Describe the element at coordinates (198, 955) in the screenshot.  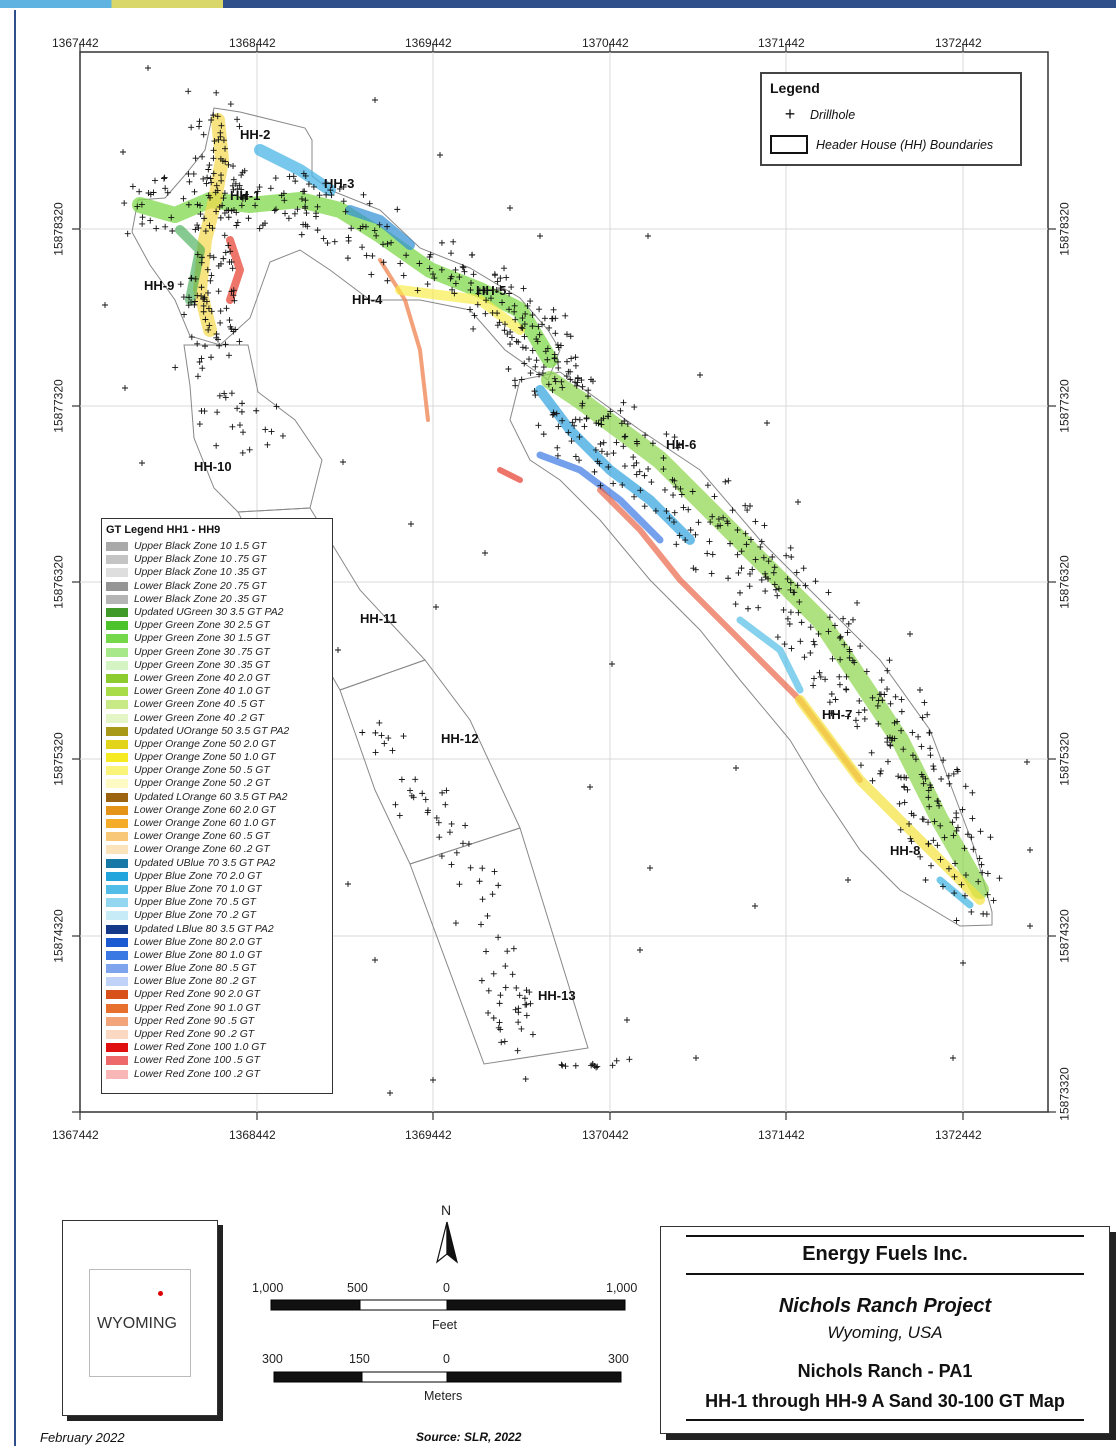
I see `gt-legend-label: Lower Blue Zone 80 1.0 GT` at that location.